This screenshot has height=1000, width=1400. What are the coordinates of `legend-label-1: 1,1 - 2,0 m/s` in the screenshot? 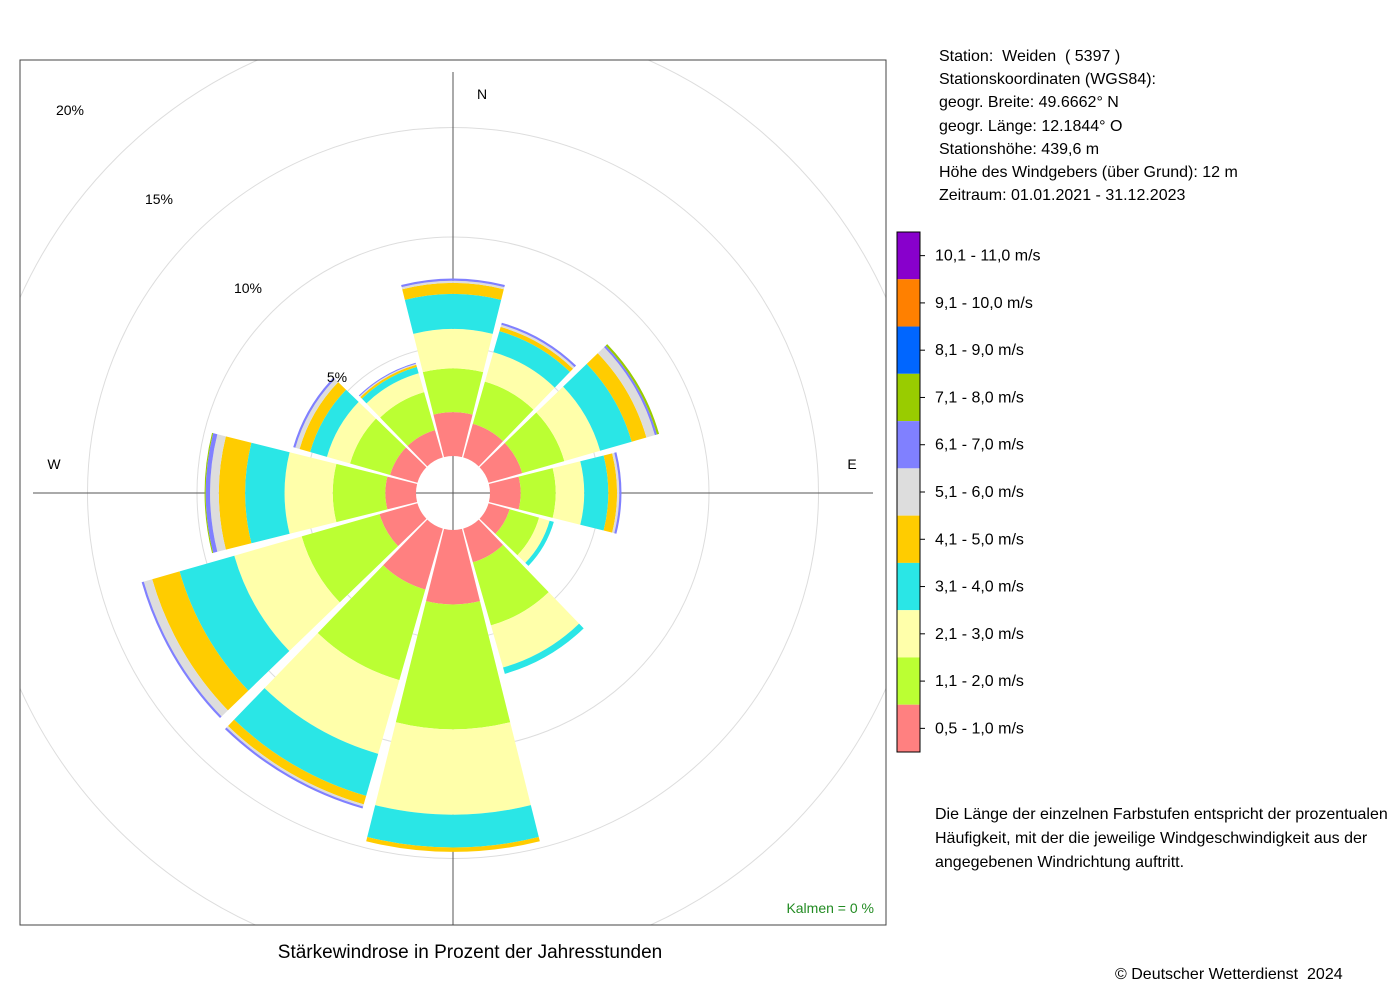 It's located at (979, 681).